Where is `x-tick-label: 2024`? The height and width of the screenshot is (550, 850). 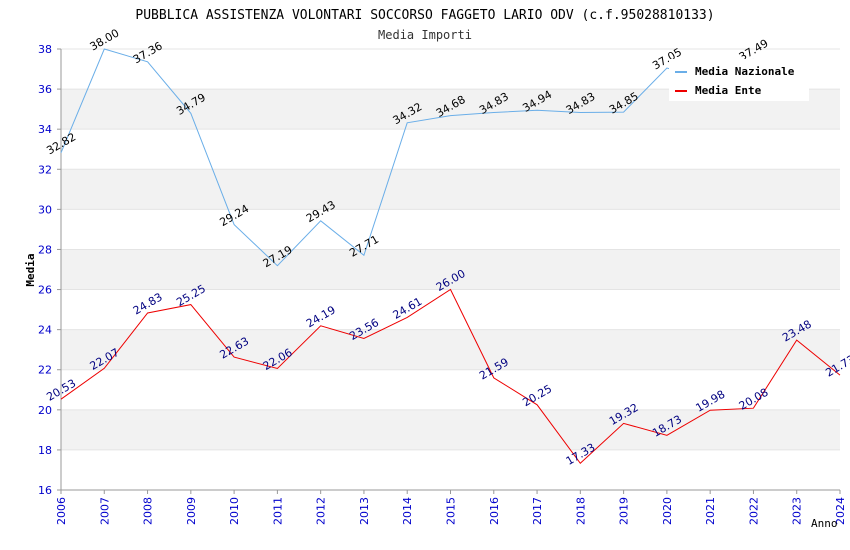 x-tick-label: 2024 is located at coordinates (840, 511).